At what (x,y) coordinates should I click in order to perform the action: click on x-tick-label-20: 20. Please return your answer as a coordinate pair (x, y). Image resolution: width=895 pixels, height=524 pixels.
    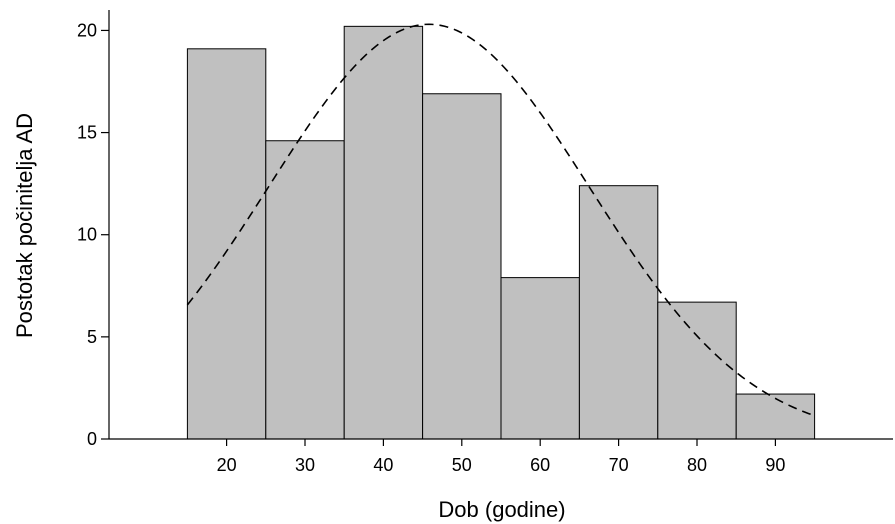
    Looking at the image, I should click on (227, 465).